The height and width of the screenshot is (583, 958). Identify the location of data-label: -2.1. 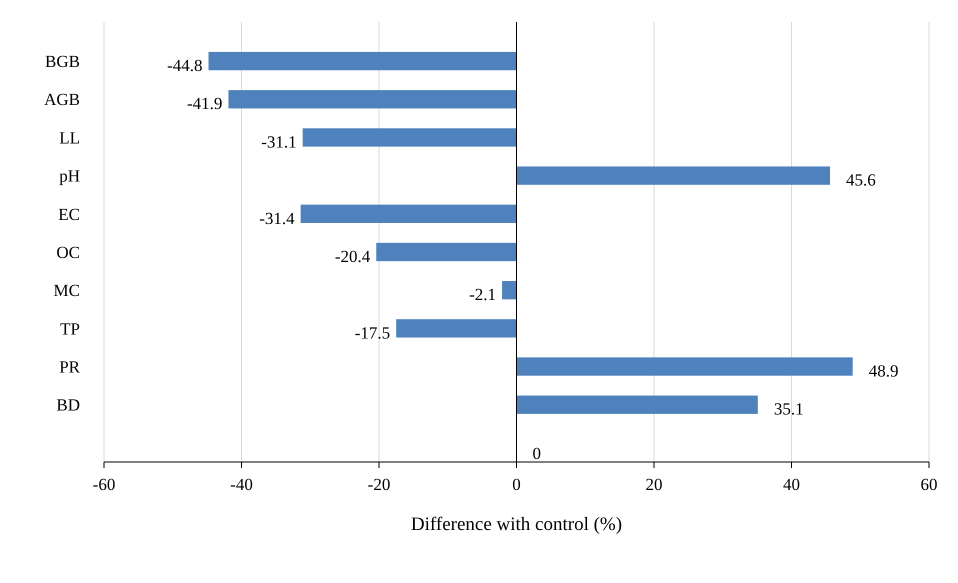
(482, 294).